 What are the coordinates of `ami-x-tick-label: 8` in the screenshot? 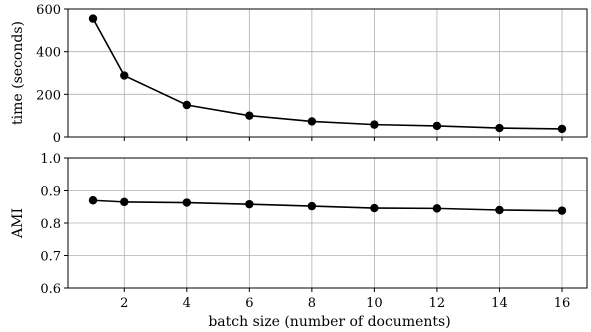 It's located at (312, 303).